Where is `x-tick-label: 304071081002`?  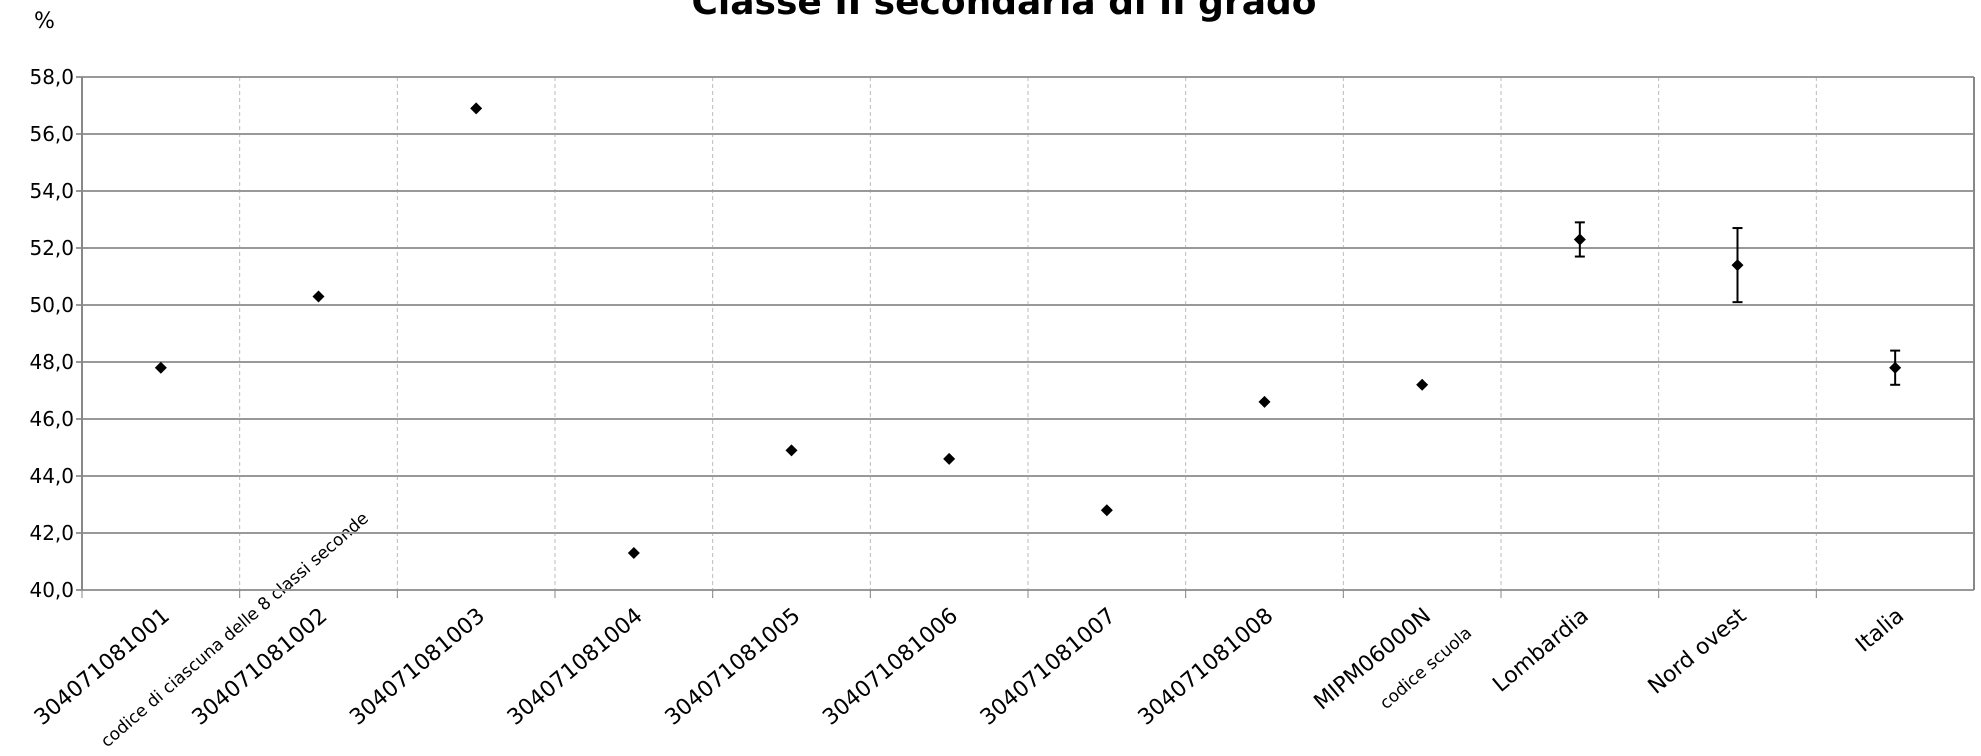 x-tick-label: 304071081002 is located at coordinates (260, 666).